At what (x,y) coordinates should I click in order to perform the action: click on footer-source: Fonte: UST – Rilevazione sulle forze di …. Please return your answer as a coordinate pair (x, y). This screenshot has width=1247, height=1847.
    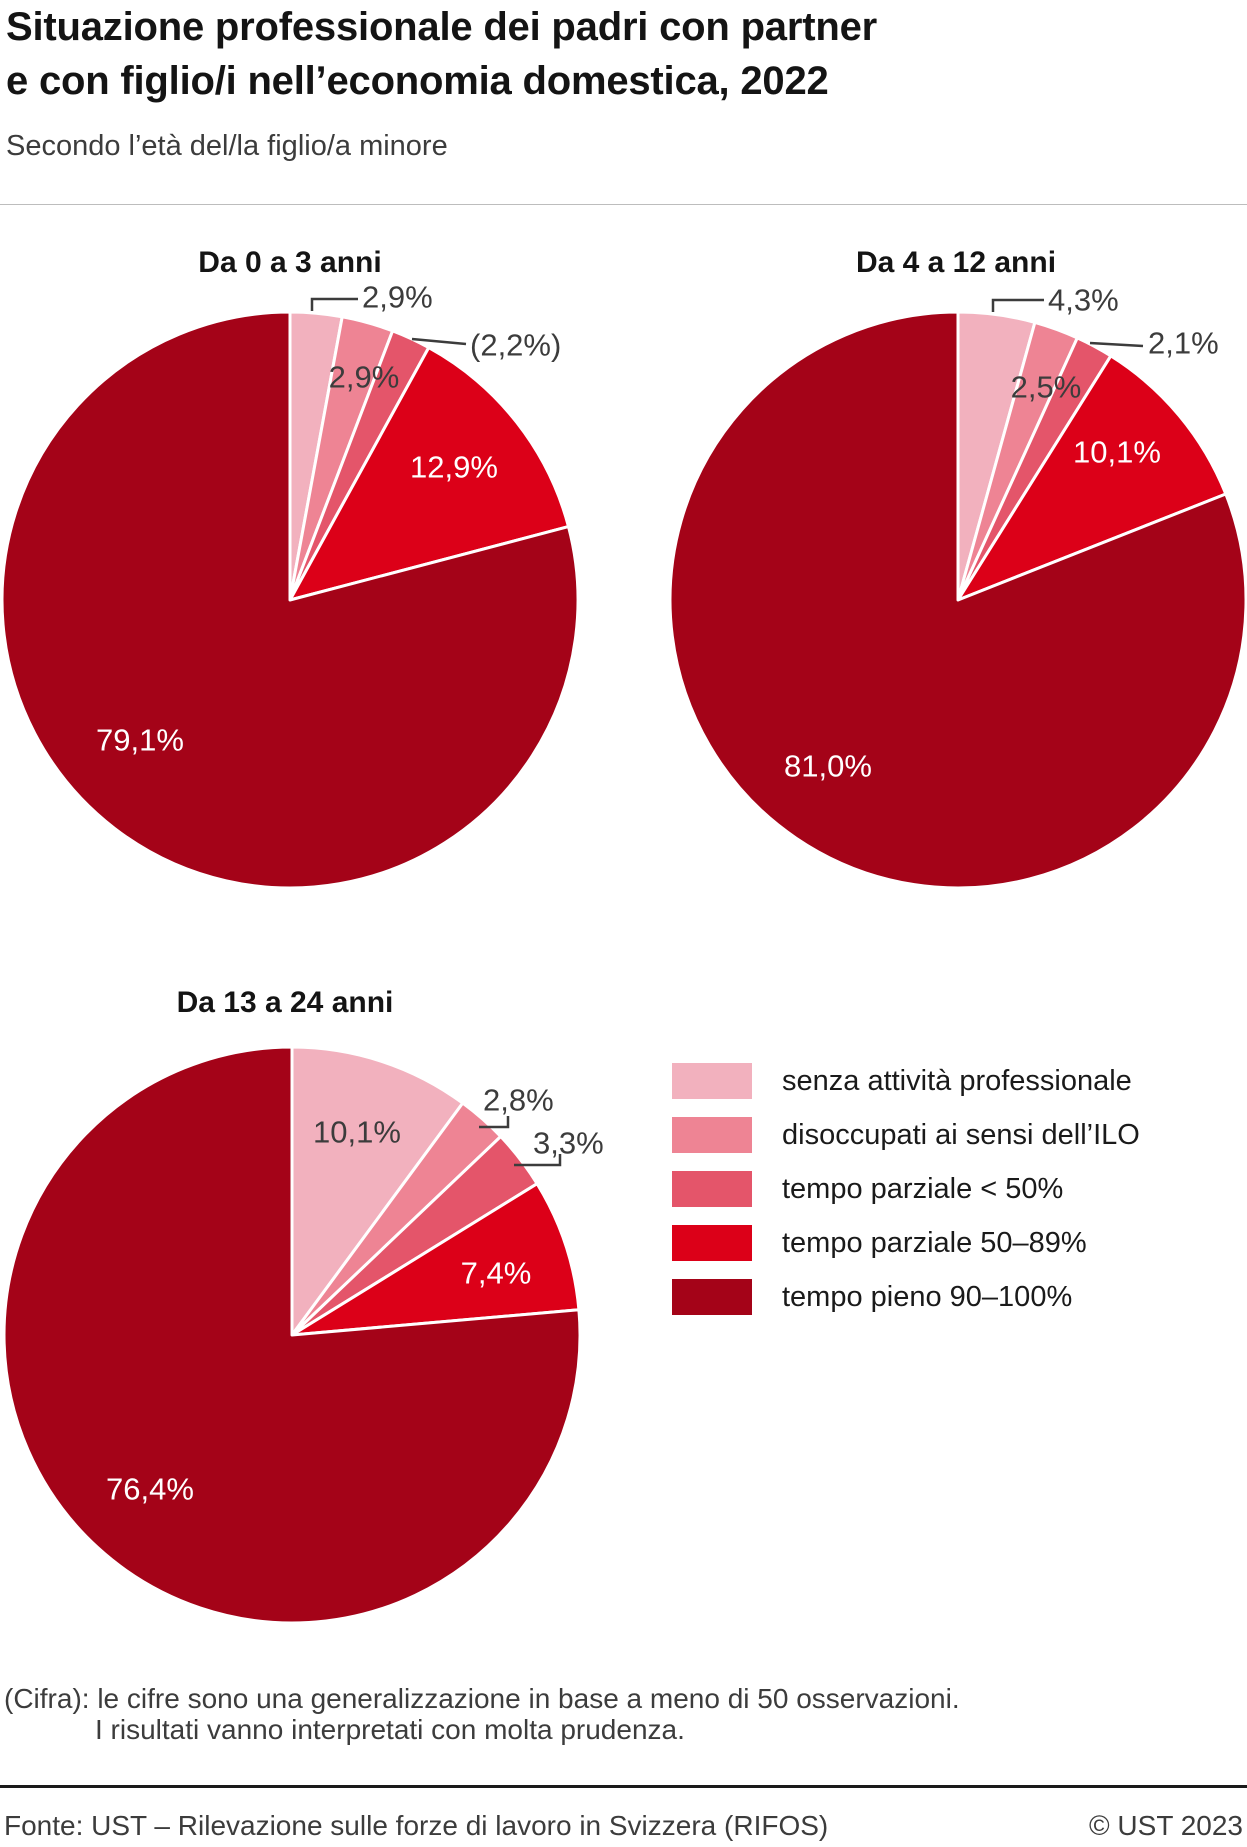
    Looking at the image, I should click on (416, 1825).